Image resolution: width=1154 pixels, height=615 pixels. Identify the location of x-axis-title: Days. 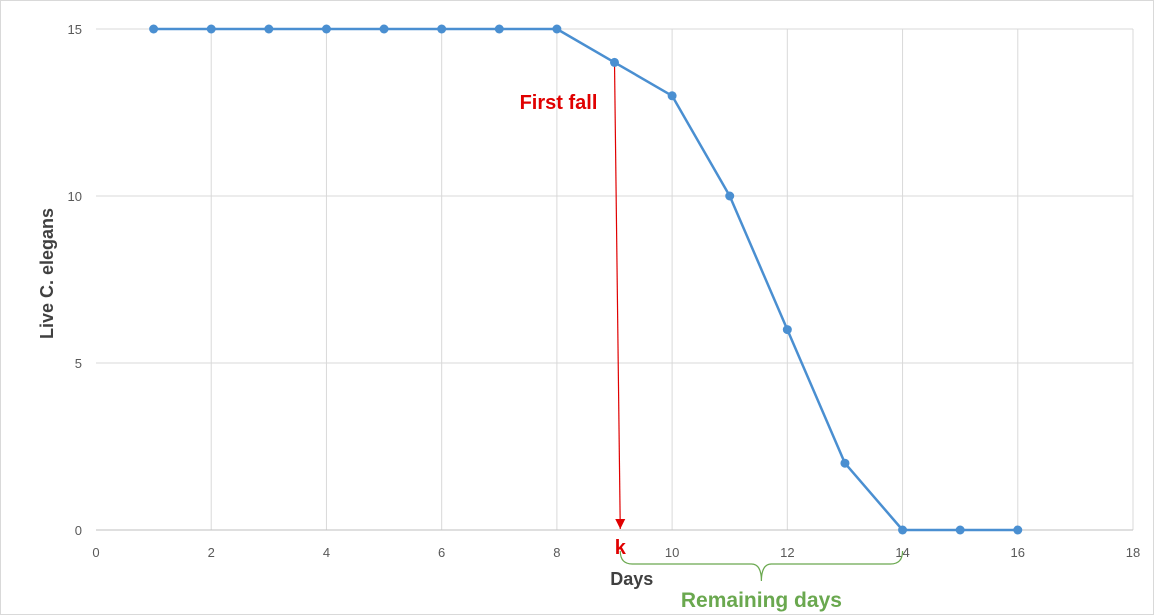
(631, 579).